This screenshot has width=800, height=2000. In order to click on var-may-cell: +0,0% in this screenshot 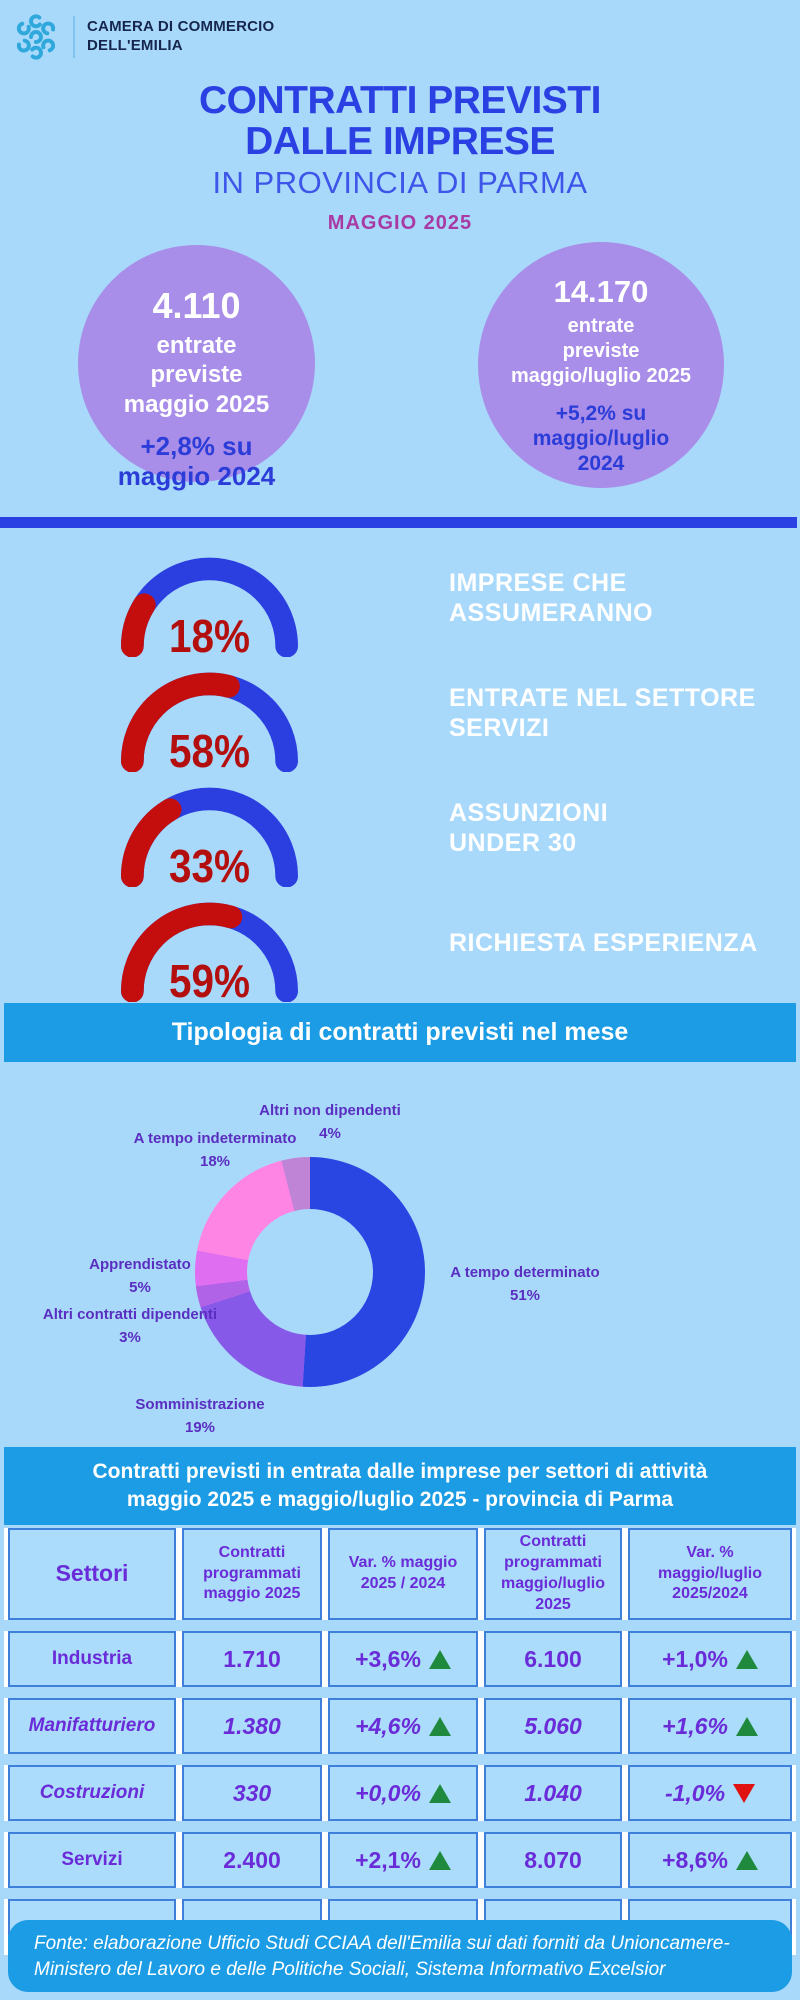, I will do `click(403, 1793)`.